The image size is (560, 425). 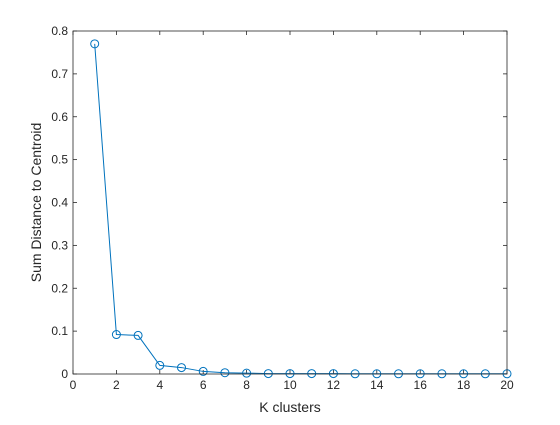 I want to click on x-tick-label: 20, so click(x=507, y=385).